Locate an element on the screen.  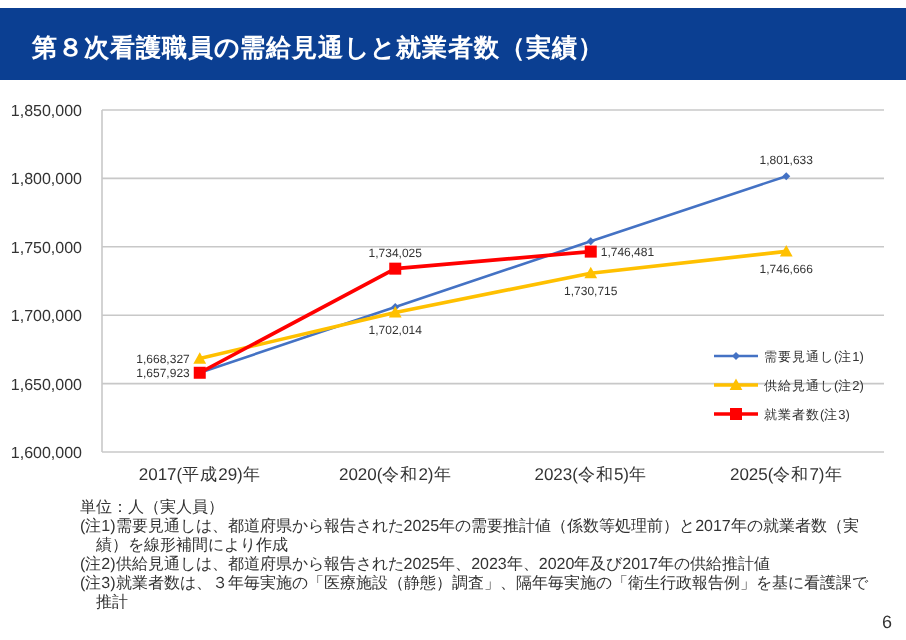
chart-title: 第８次看護職員の需給見通しと就業者数（実績） is located at coordinates (317, 47).